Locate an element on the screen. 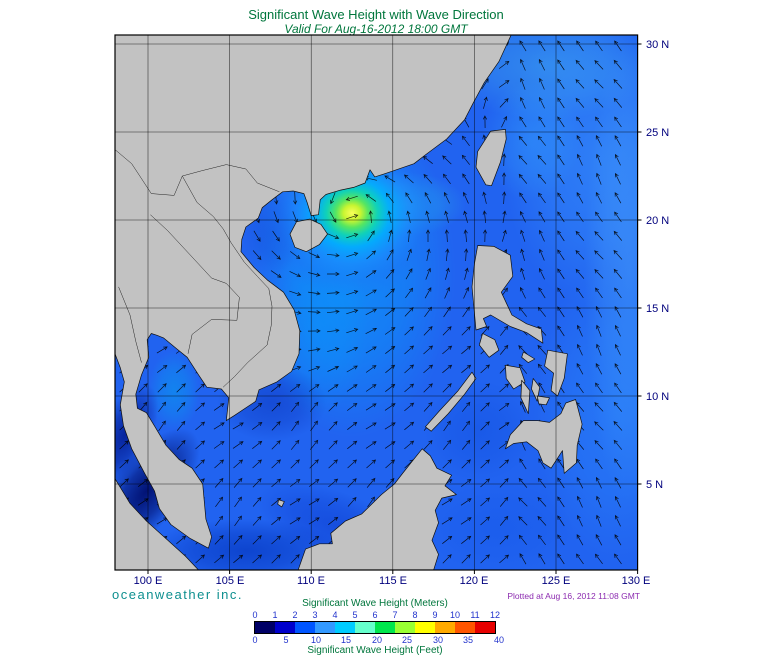 This screenshot has width=775, height=665. feet-tick: 25 is located at coordinates (406, 640).